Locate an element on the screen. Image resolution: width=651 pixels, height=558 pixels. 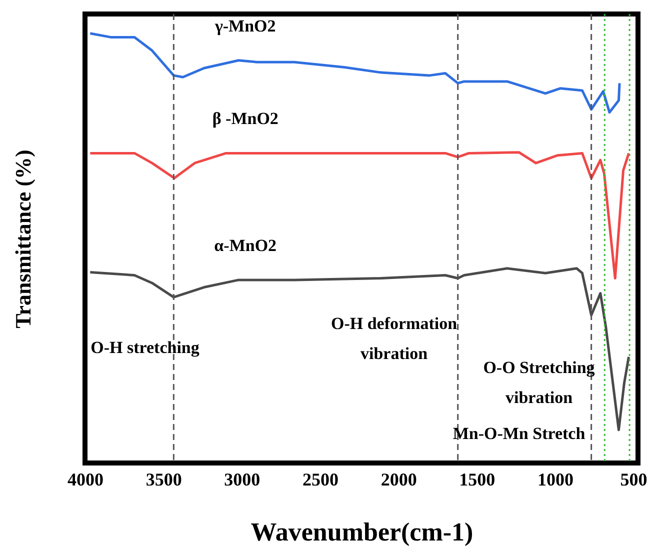
x-tick-label: 2000 is located at coordinates (398, 480).